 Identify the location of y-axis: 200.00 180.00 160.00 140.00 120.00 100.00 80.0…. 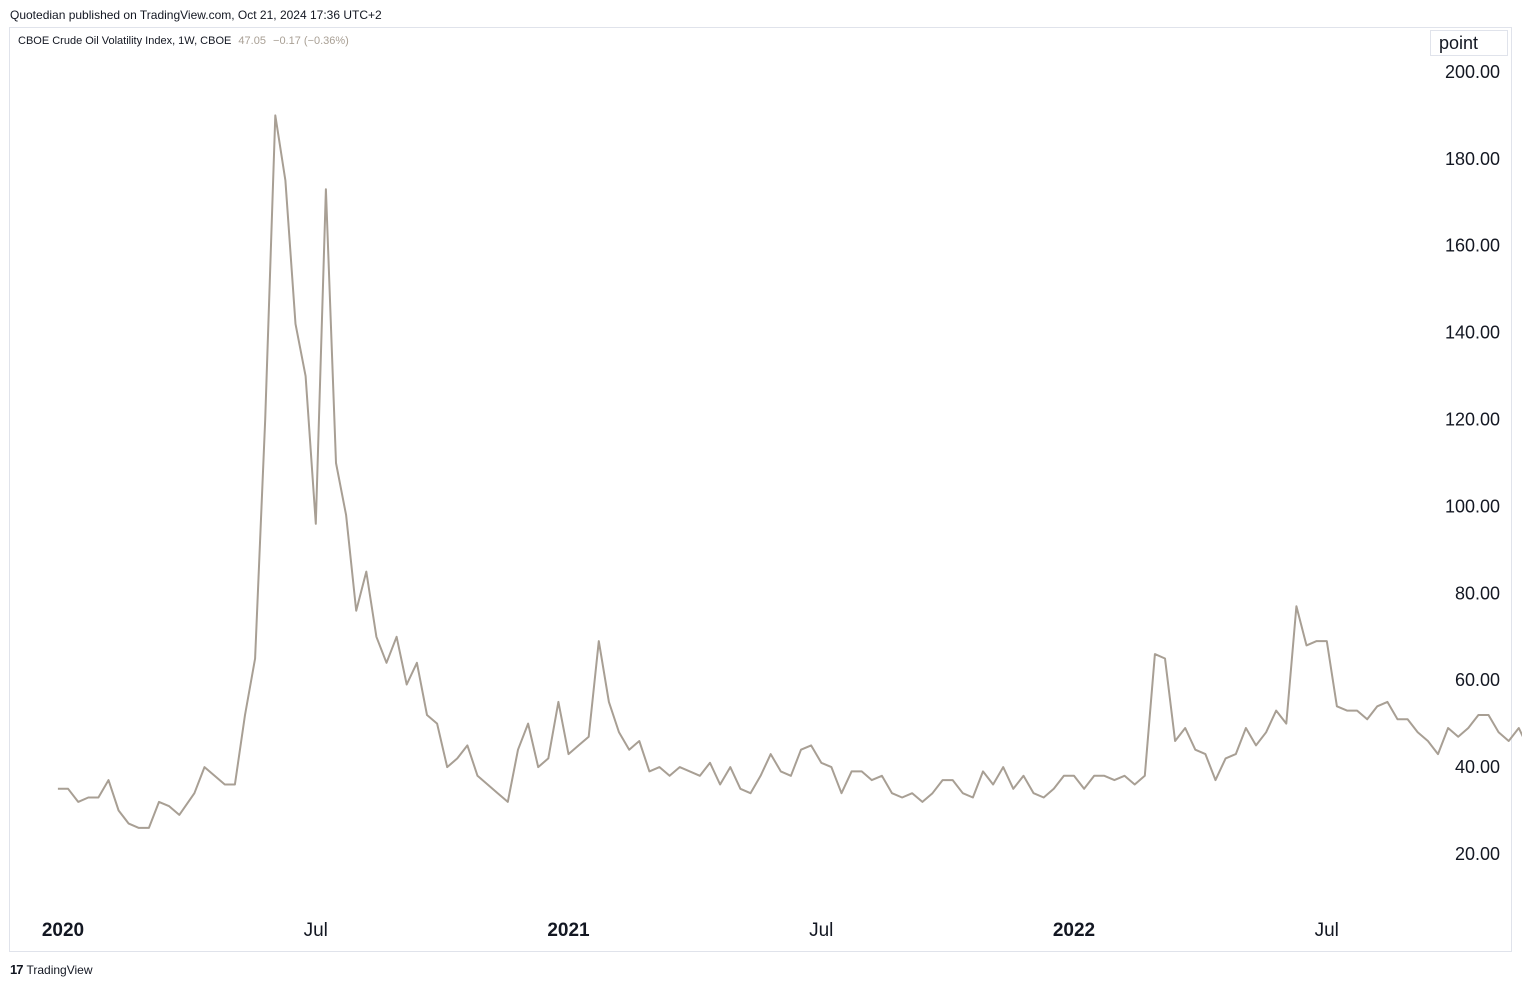
(1472, 463).